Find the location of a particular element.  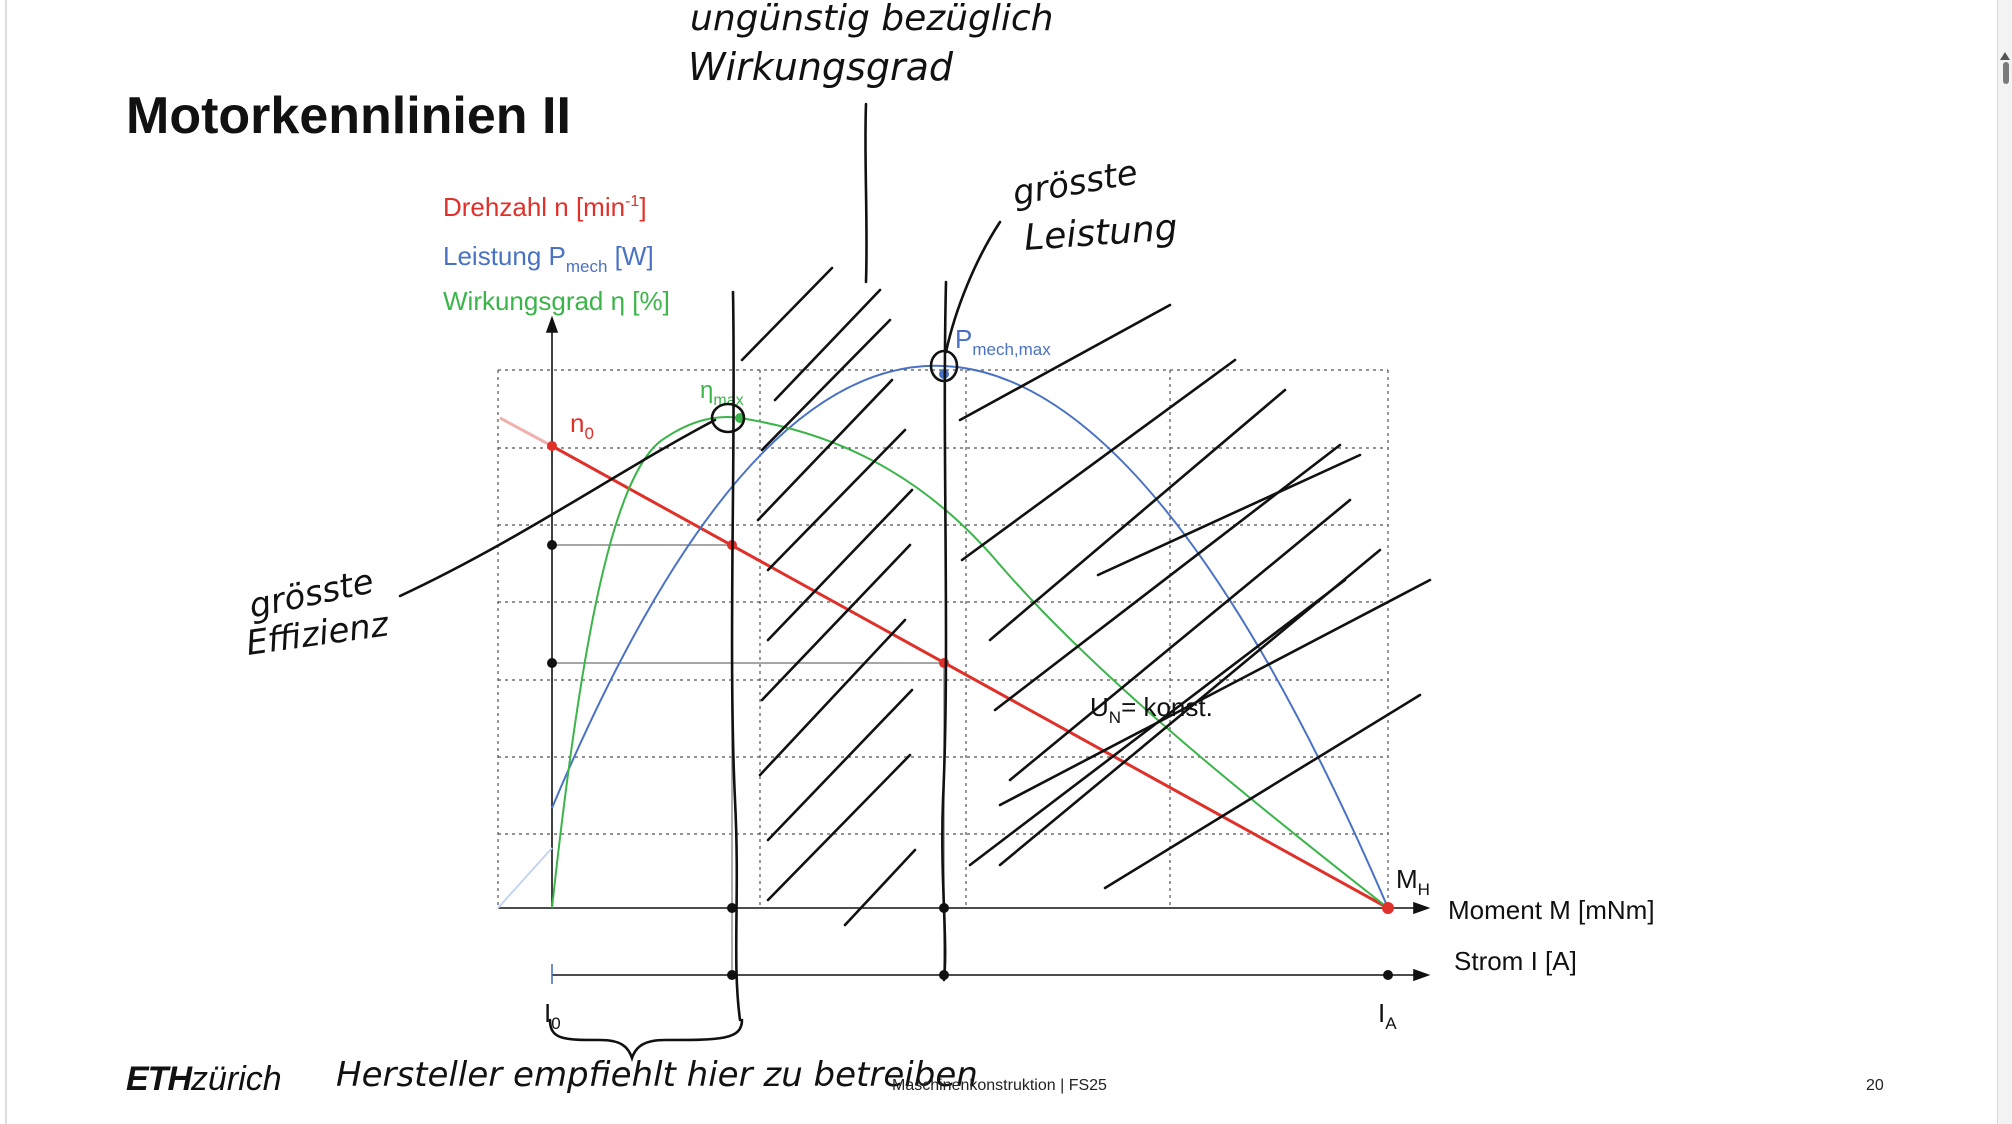

label-ia: IA is located at coordinates (1387, 1015).